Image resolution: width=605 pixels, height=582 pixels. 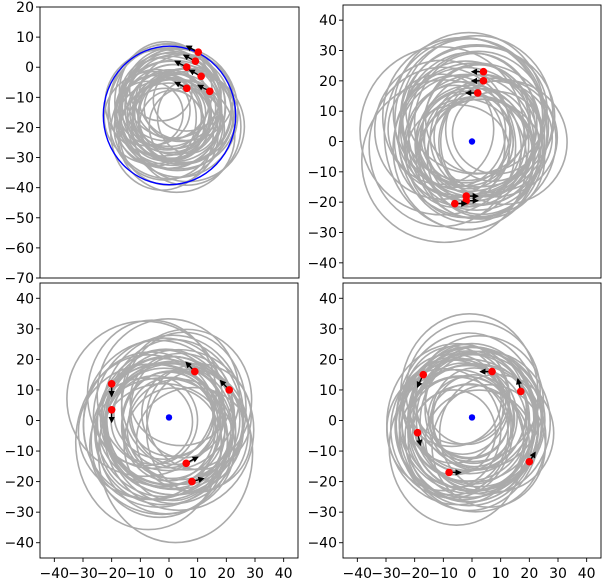 What do you see at coordinates (19, 279) in the screenshot?
I see `y-tick-label: −70` at bounding box center [19, 279].